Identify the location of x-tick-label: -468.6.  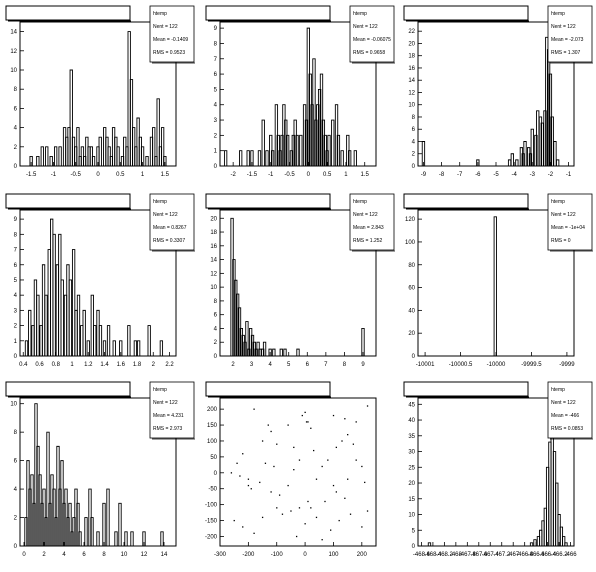
(422, 555).